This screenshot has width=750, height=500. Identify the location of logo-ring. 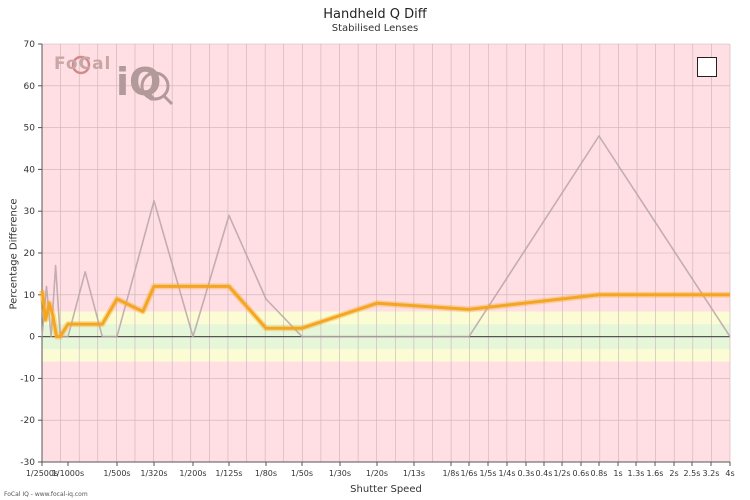
(81, 65).